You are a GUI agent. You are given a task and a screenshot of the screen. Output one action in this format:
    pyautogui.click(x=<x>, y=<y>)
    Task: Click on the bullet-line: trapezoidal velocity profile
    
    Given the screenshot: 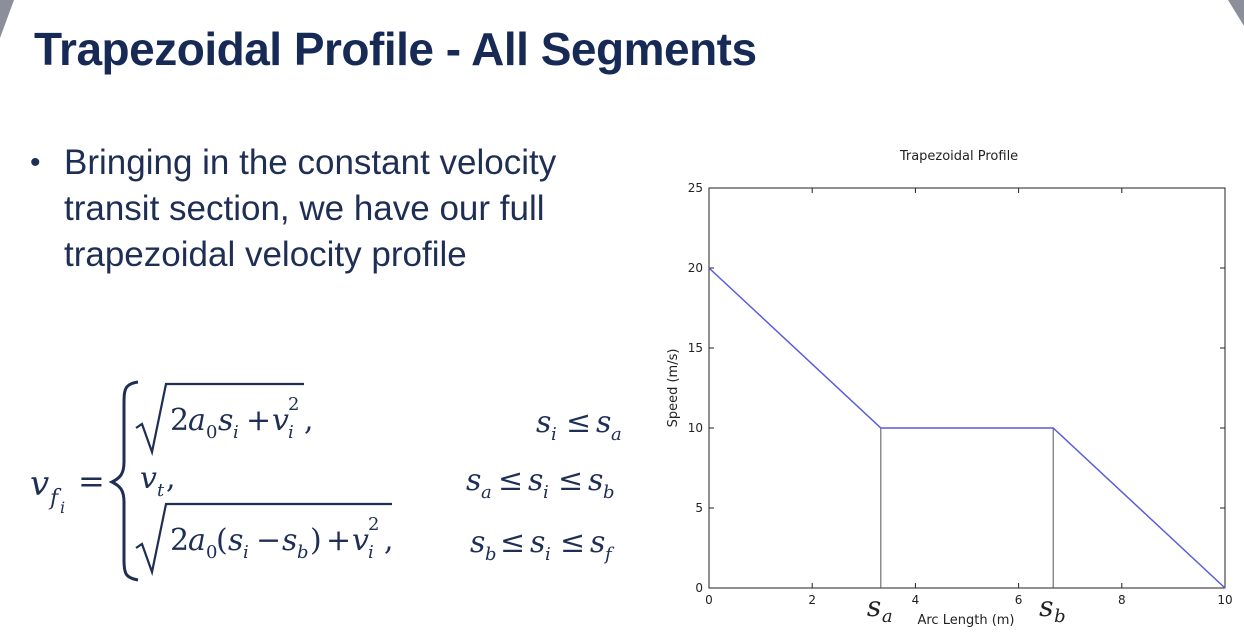 What is the action you would take?
    pyautogui.click(x=265, y=254)
    